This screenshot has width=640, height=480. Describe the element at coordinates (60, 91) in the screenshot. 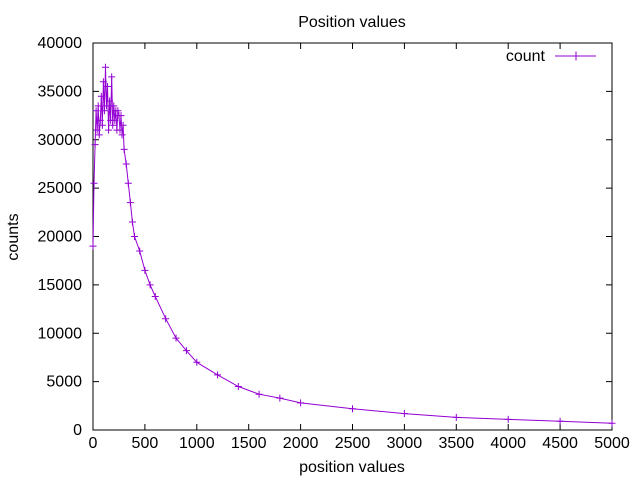

I see `y-tick-label: 35000` at that location.